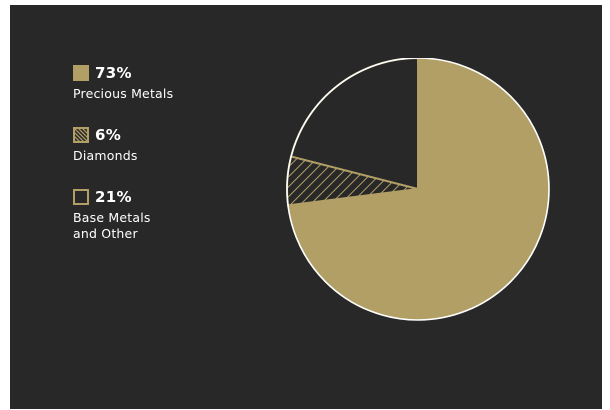 The image size is (610, 410). Describe the element at coordinates (105, 155) in the screenshot. I see `legend-label: Diamonds` at that location.